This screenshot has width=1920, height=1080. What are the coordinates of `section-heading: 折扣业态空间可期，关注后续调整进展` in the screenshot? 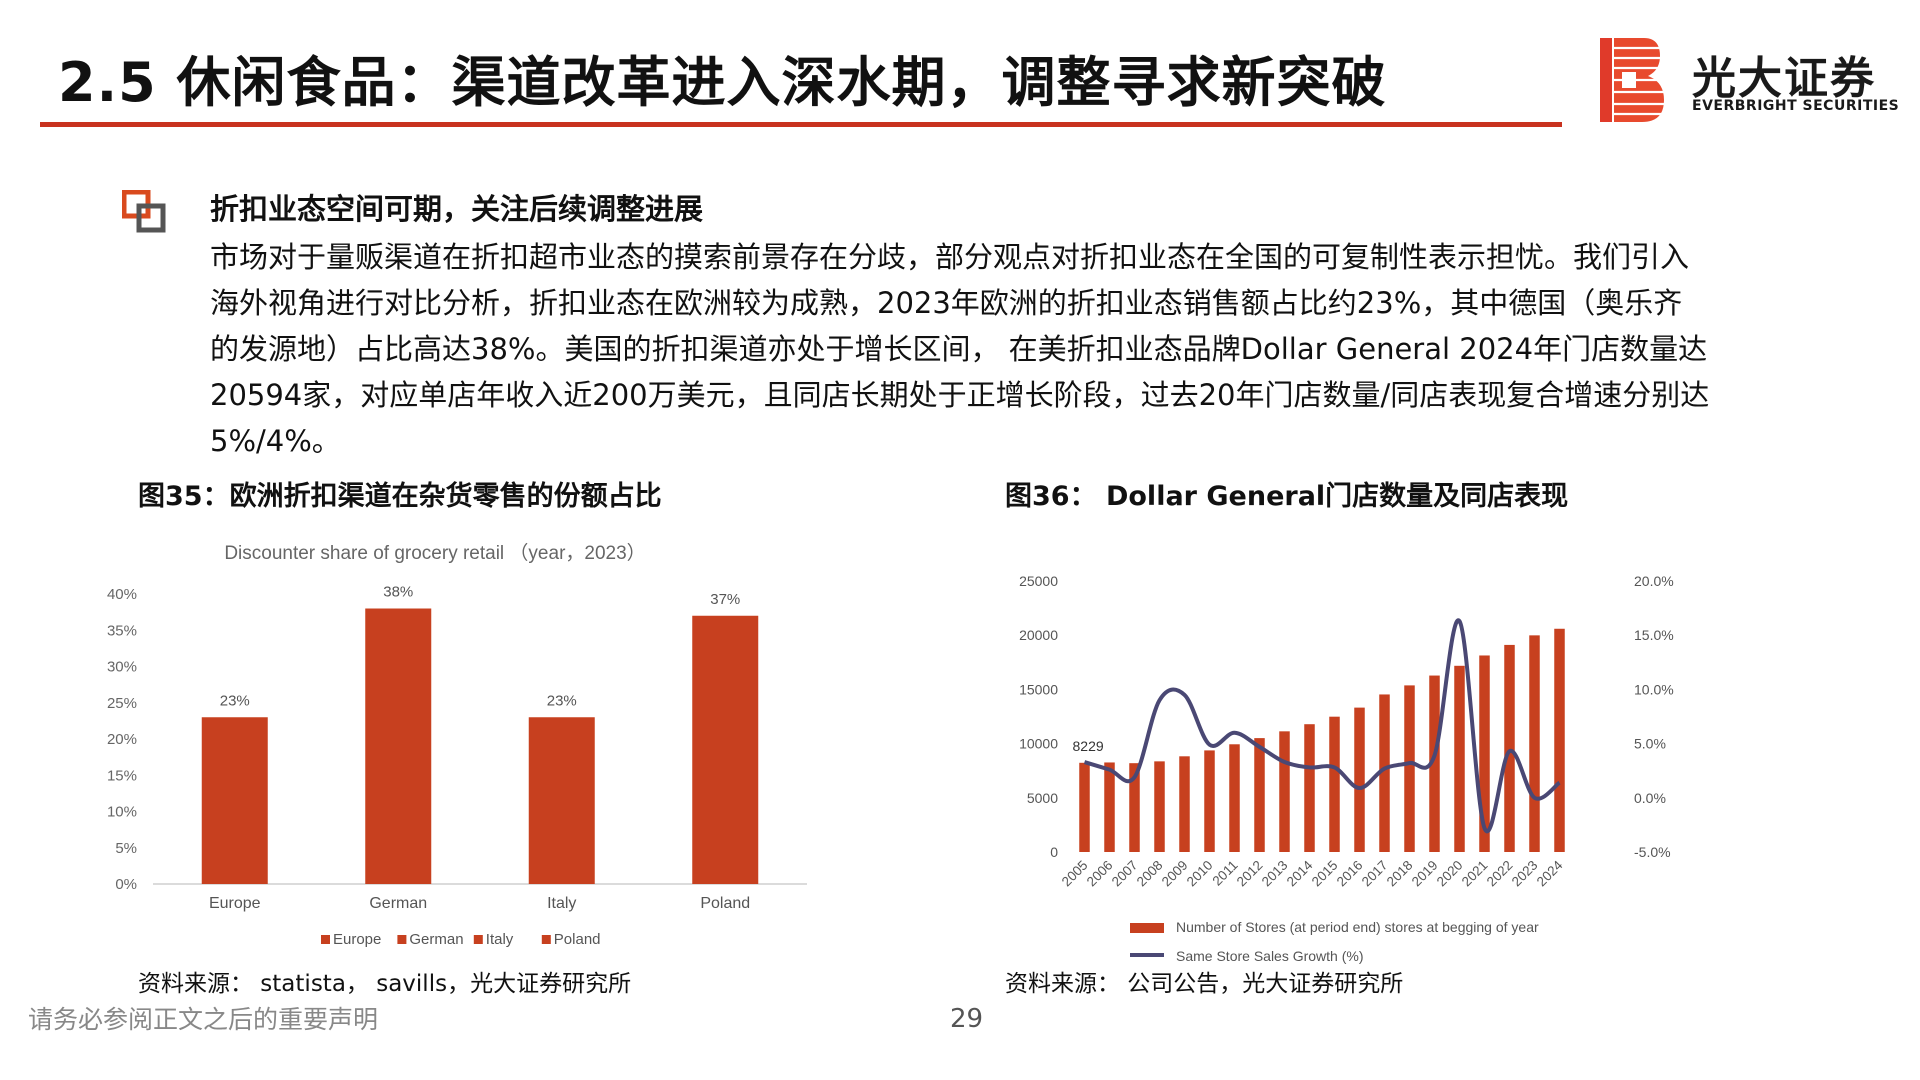 It's located at (457, 209).